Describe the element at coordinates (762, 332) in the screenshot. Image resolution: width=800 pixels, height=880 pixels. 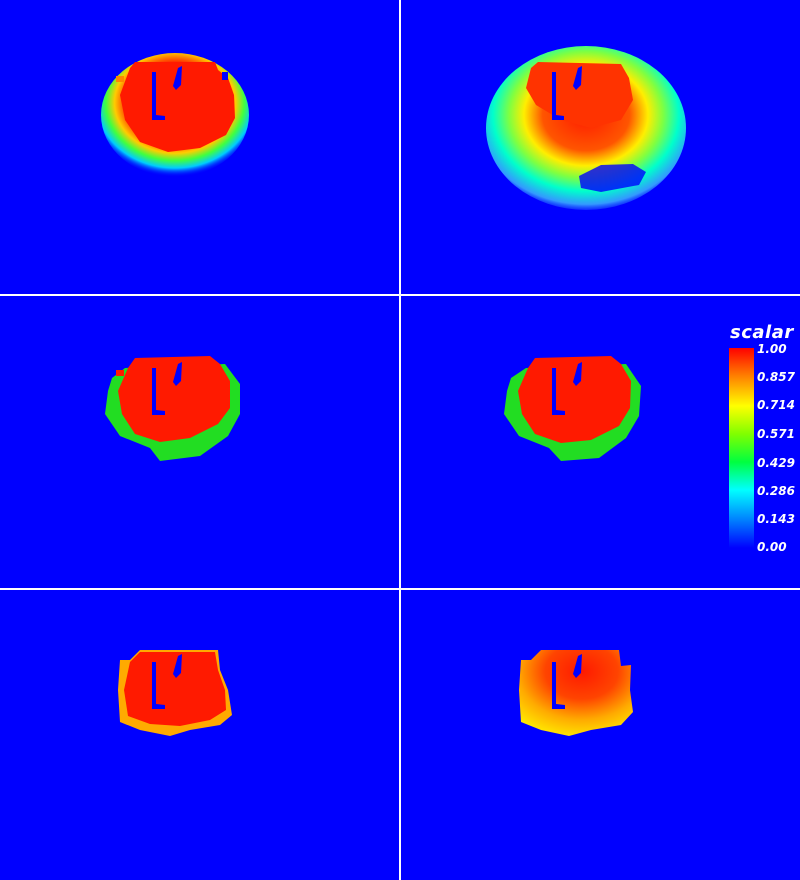
I see `legend-title: scalar` at that location.